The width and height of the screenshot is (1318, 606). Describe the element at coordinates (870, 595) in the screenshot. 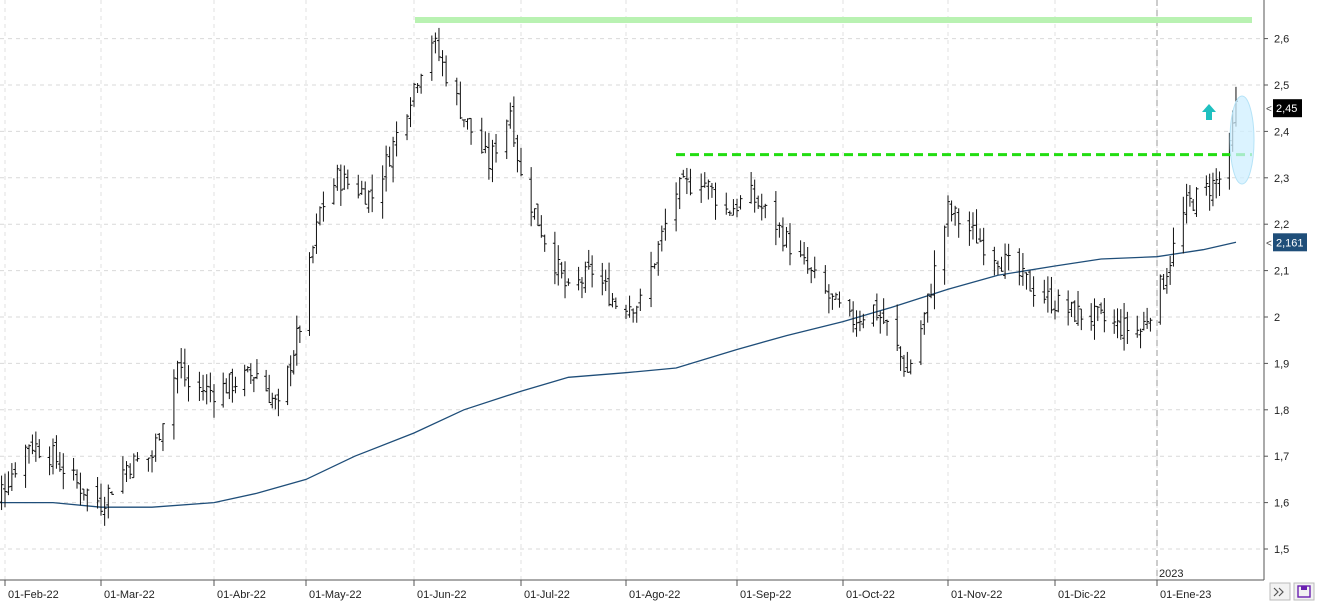

I see `x-tick-label: 01-Oct-22` at that location.